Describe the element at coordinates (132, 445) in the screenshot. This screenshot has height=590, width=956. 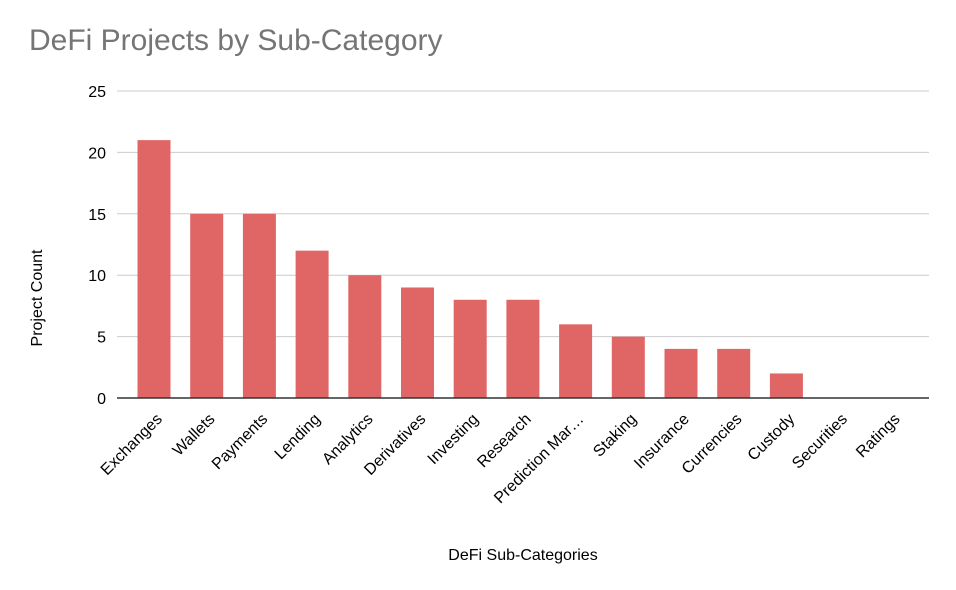
I see `x-tick-label: Exchanges` at that location.